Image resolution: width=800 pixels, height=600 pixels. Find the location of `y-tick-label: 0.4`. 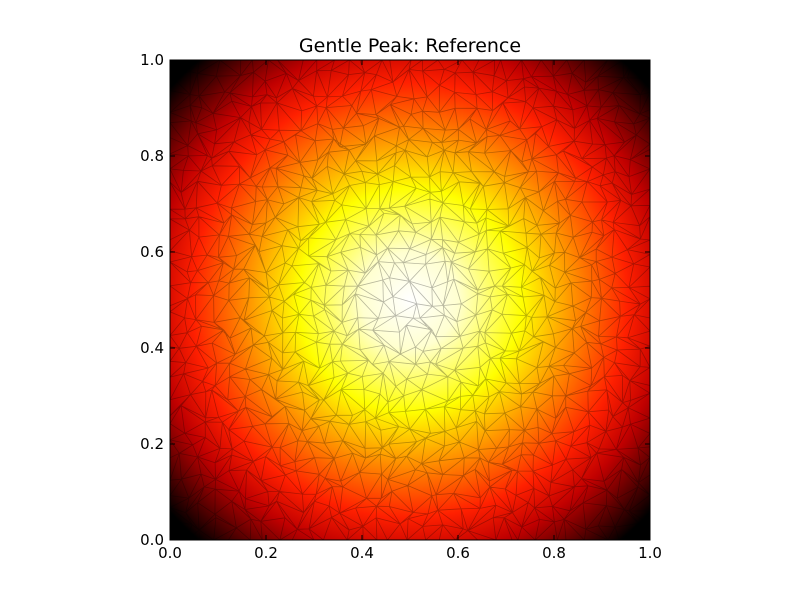

y-tick-label: 0.4 is located at coordinates (152, 348).